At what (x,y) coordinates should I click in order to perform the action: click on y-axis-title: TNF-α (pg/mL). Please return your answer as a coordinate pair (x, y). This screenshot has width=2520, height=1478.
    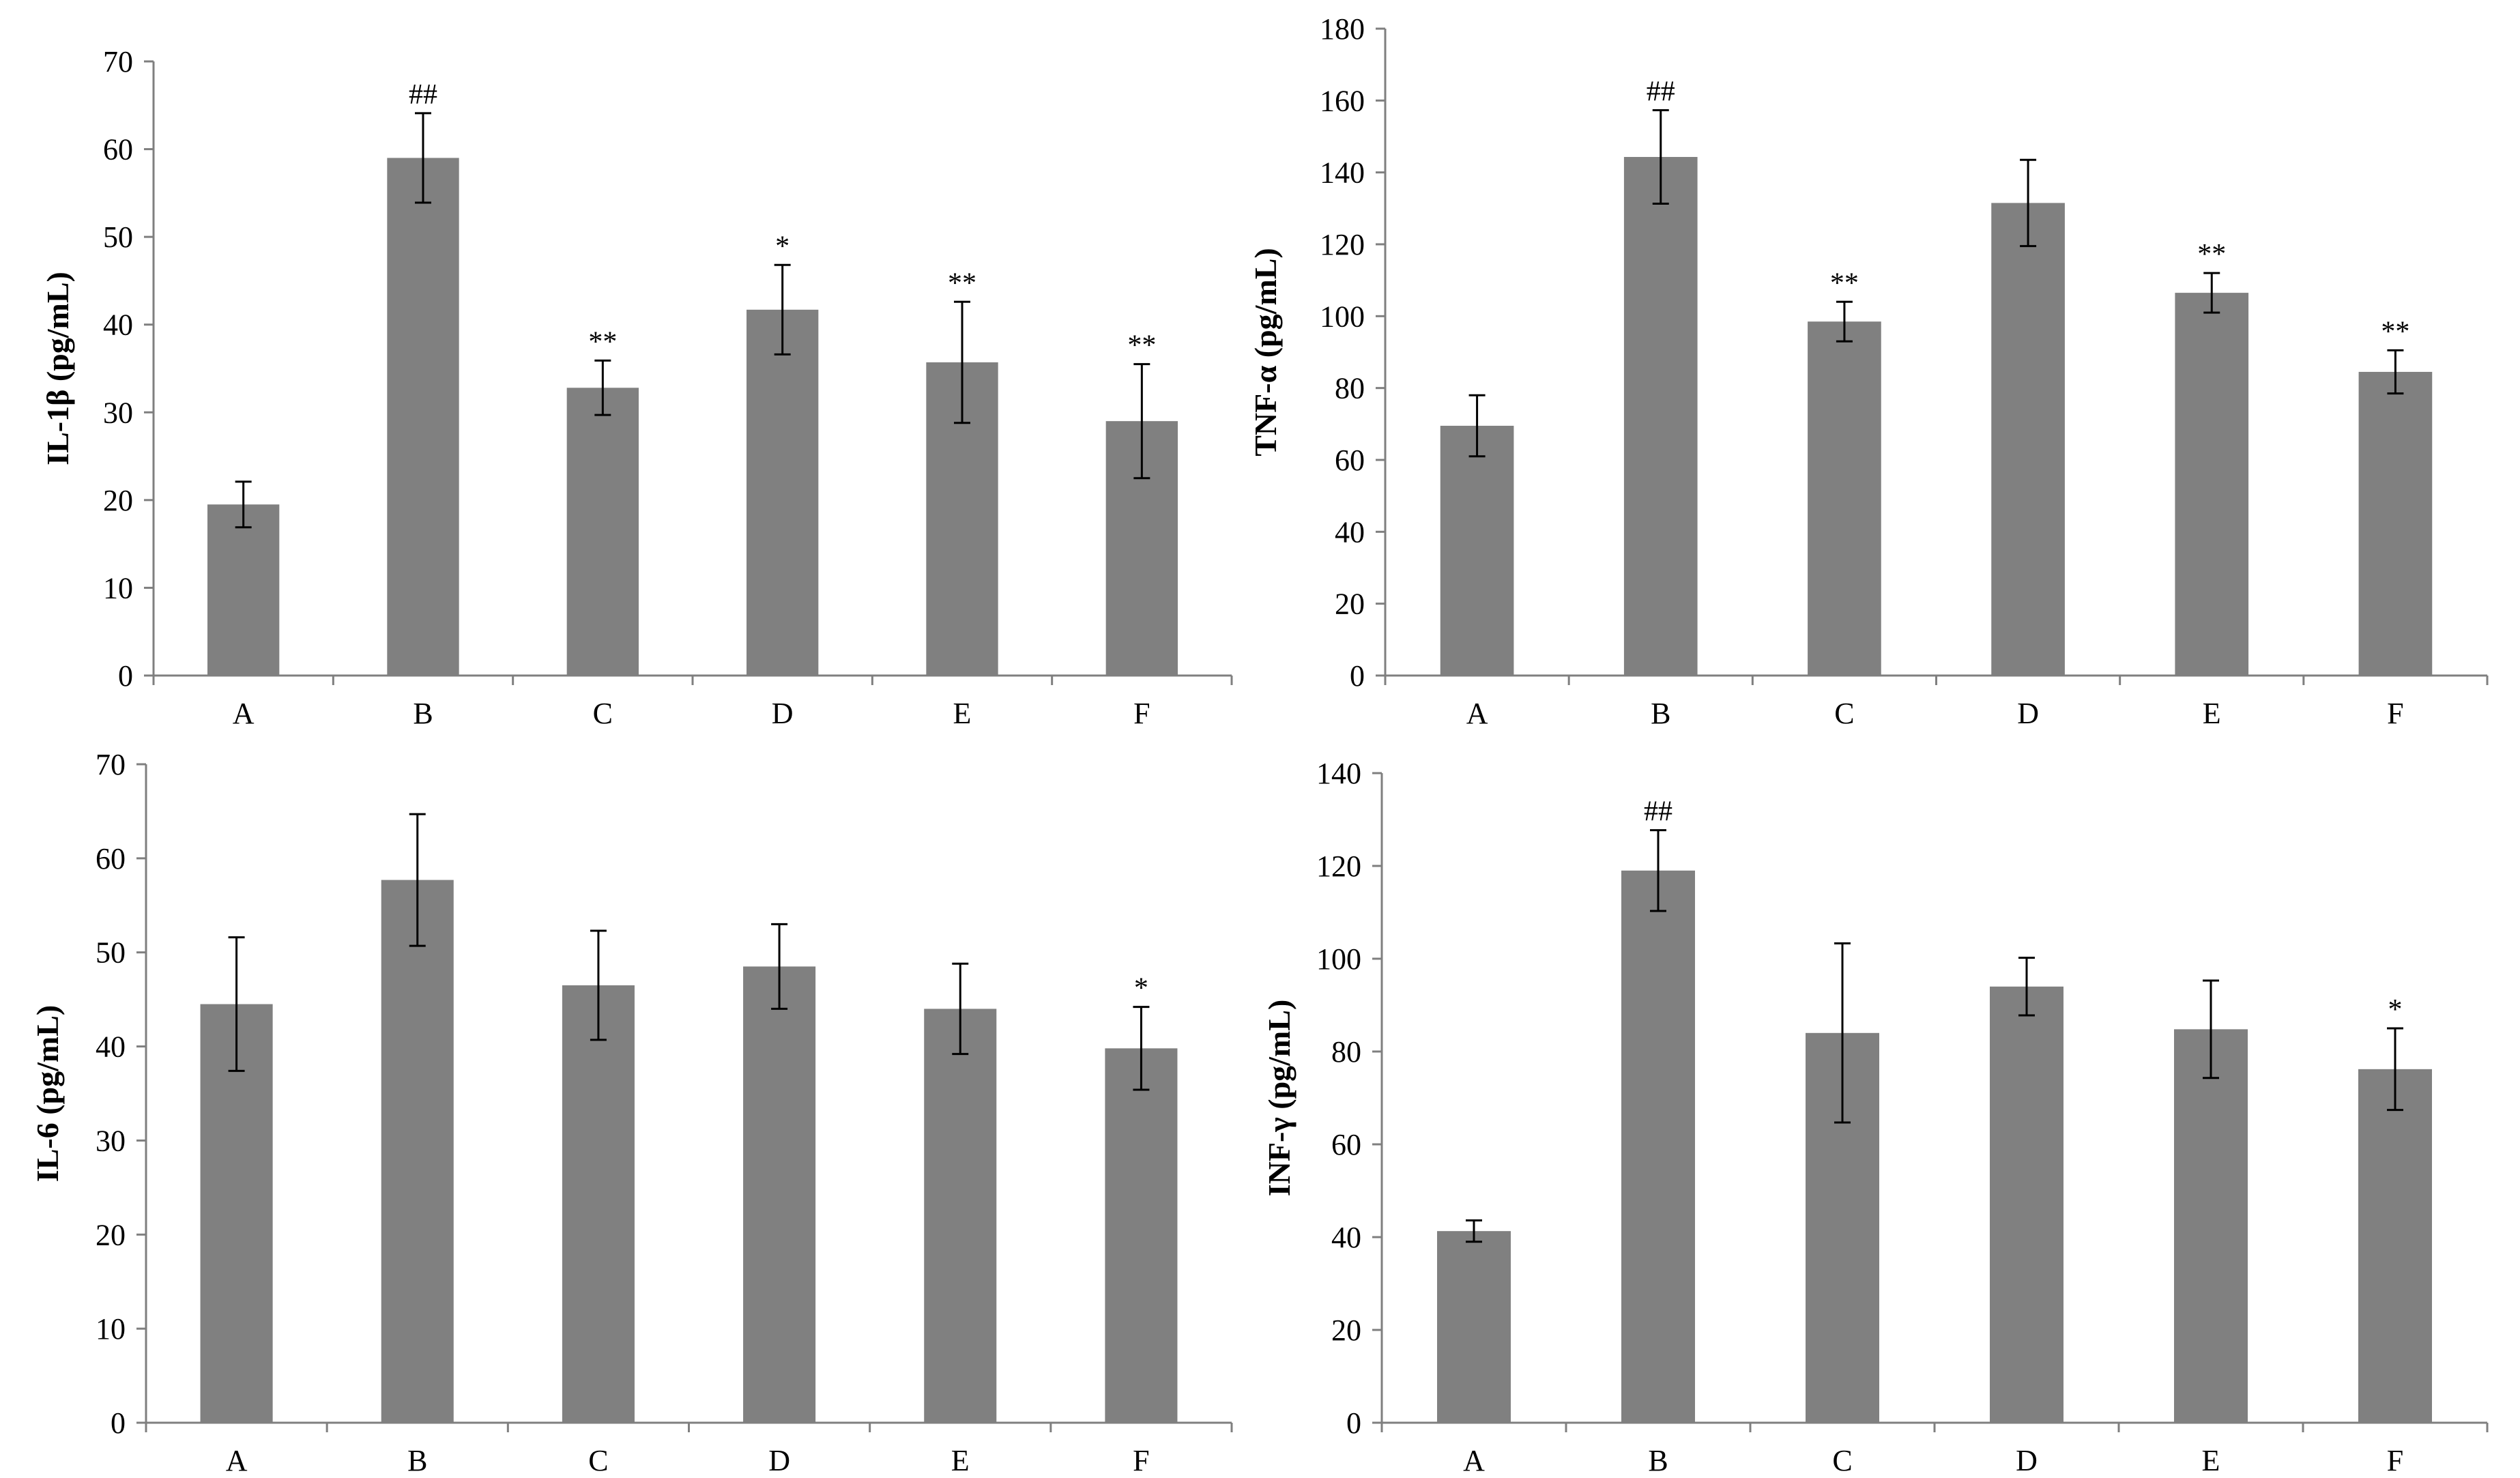
    Looking at the image, I should click on (1265, 352).